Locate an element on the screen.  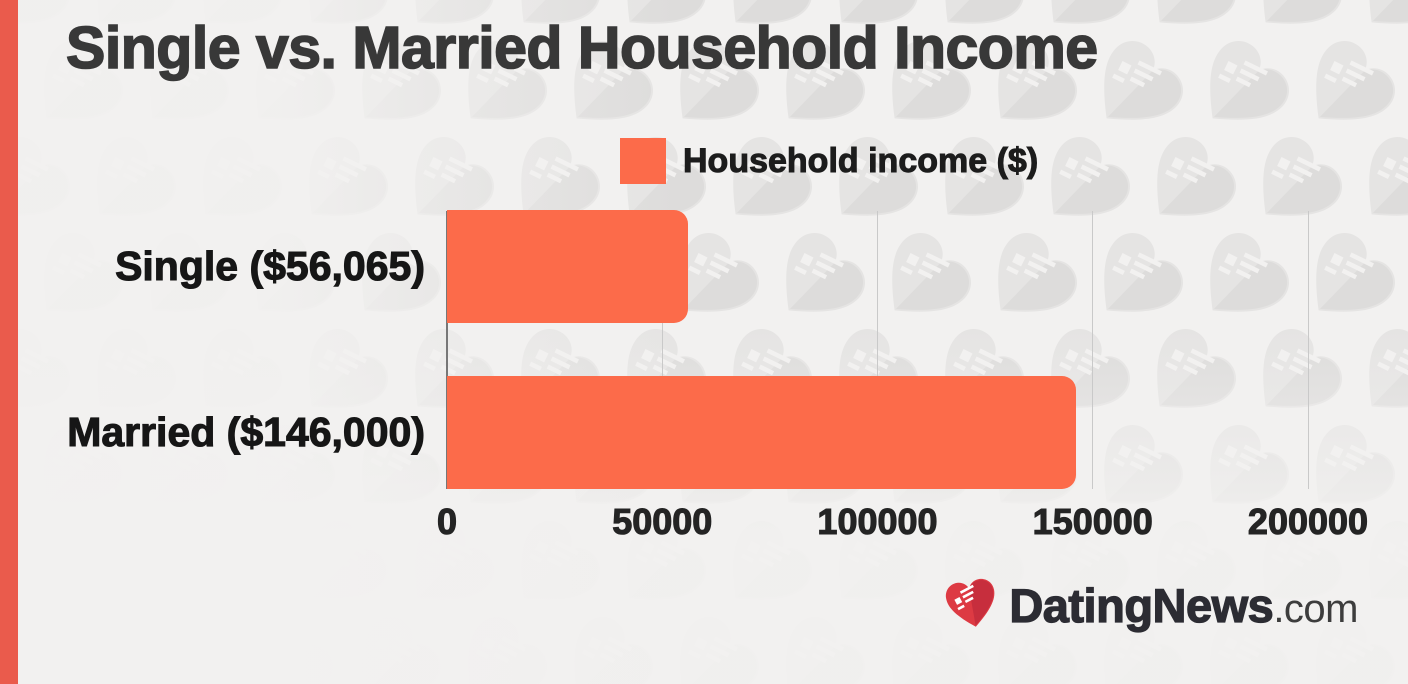
legend: Household income ($) is located at coordinates (829, 161).